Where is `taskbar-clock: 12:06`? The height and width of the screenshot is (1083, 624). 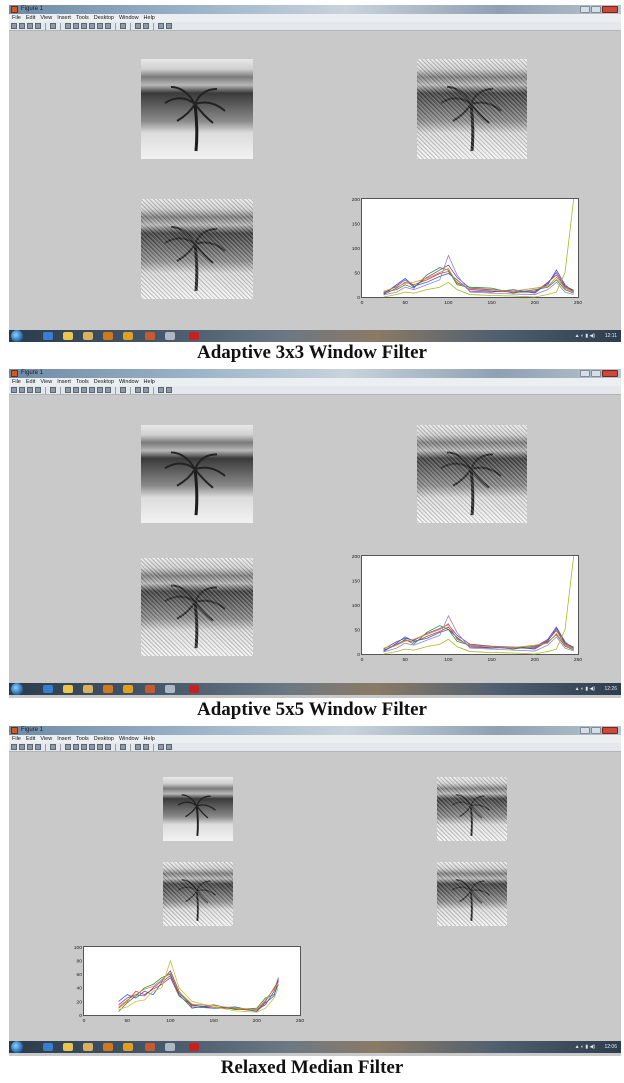 taskbar-clock: 12:06 is located at coordinates (610, 1047).